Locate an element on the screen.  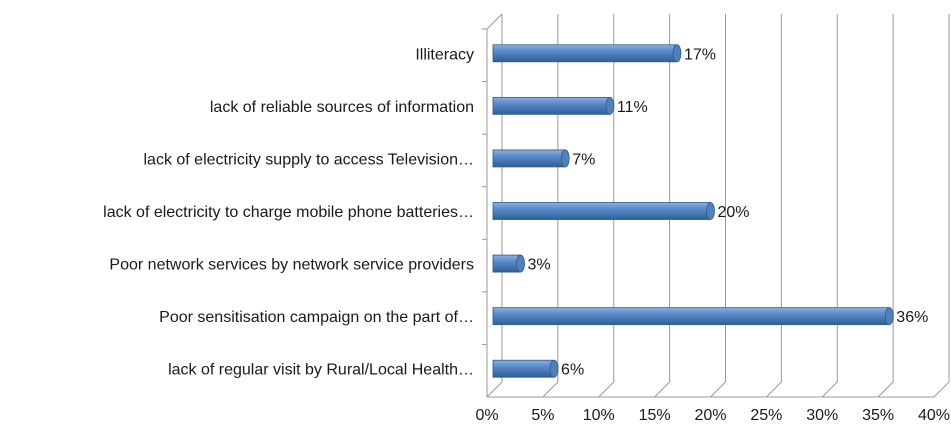
x-tick-label: 15% is located at coordinates (655, 415).